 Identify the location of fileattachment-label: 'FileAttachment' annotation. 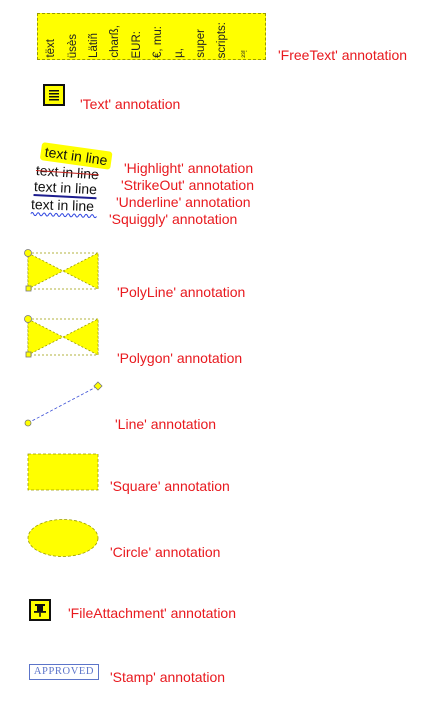
(152, 613).